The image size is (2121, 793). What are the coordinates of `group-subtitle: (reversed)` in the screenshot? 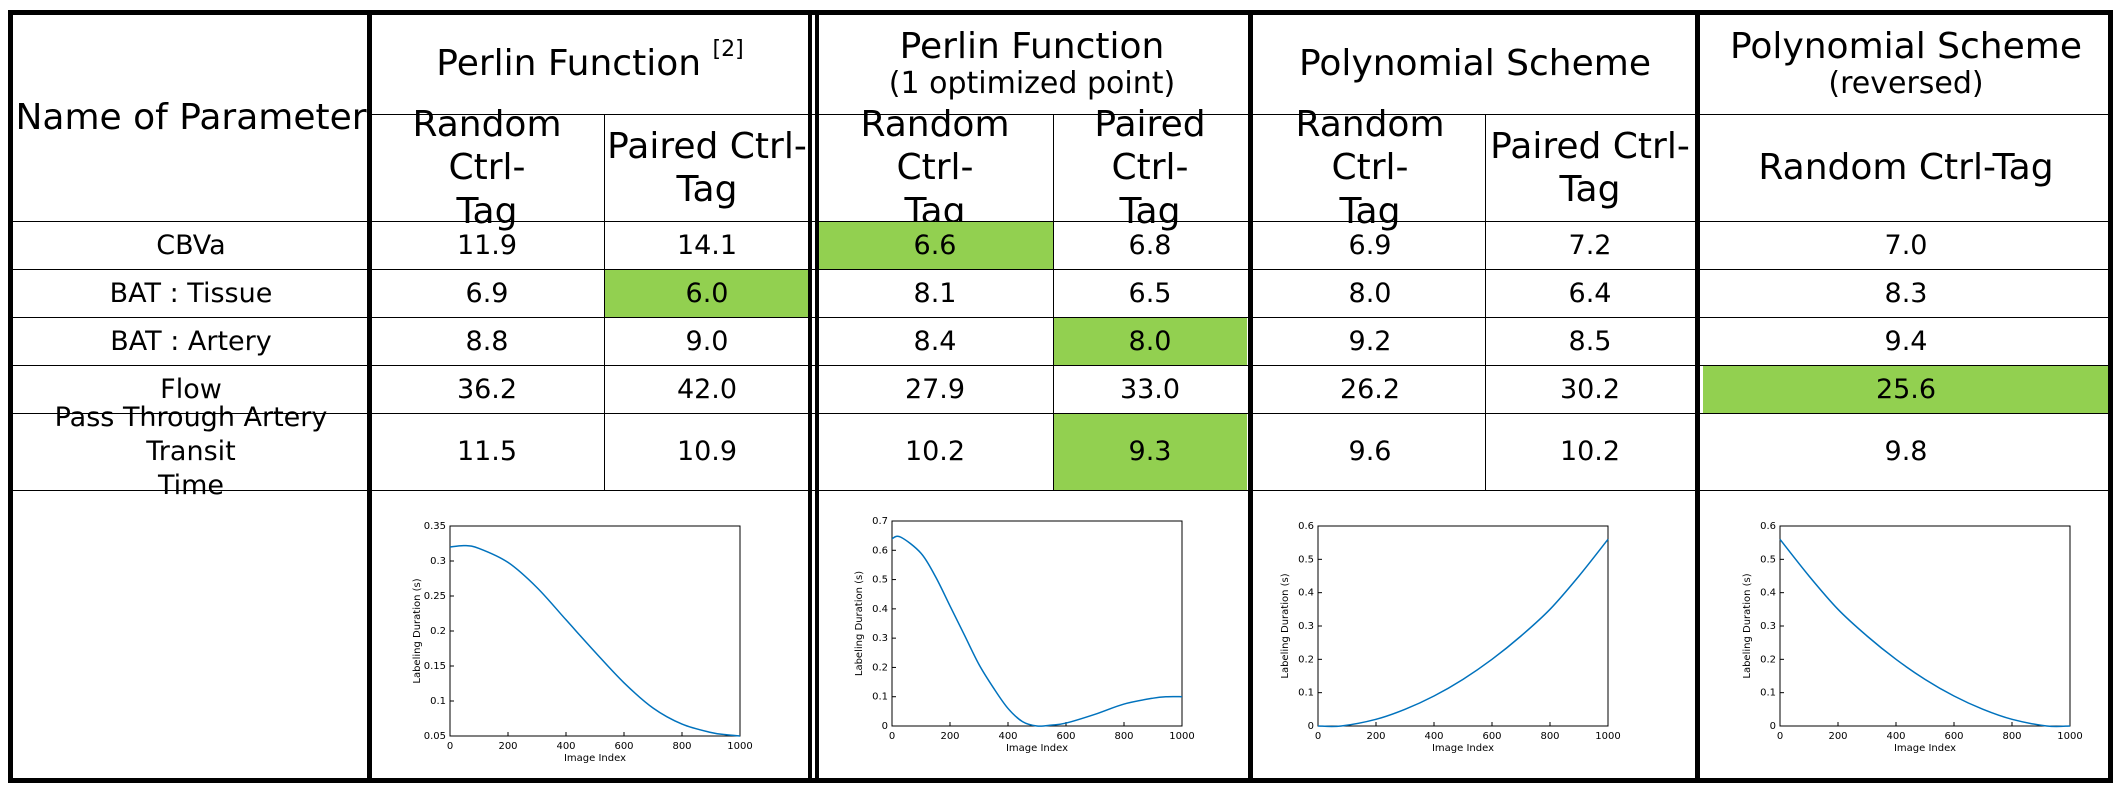 It's located at (1906, 84).